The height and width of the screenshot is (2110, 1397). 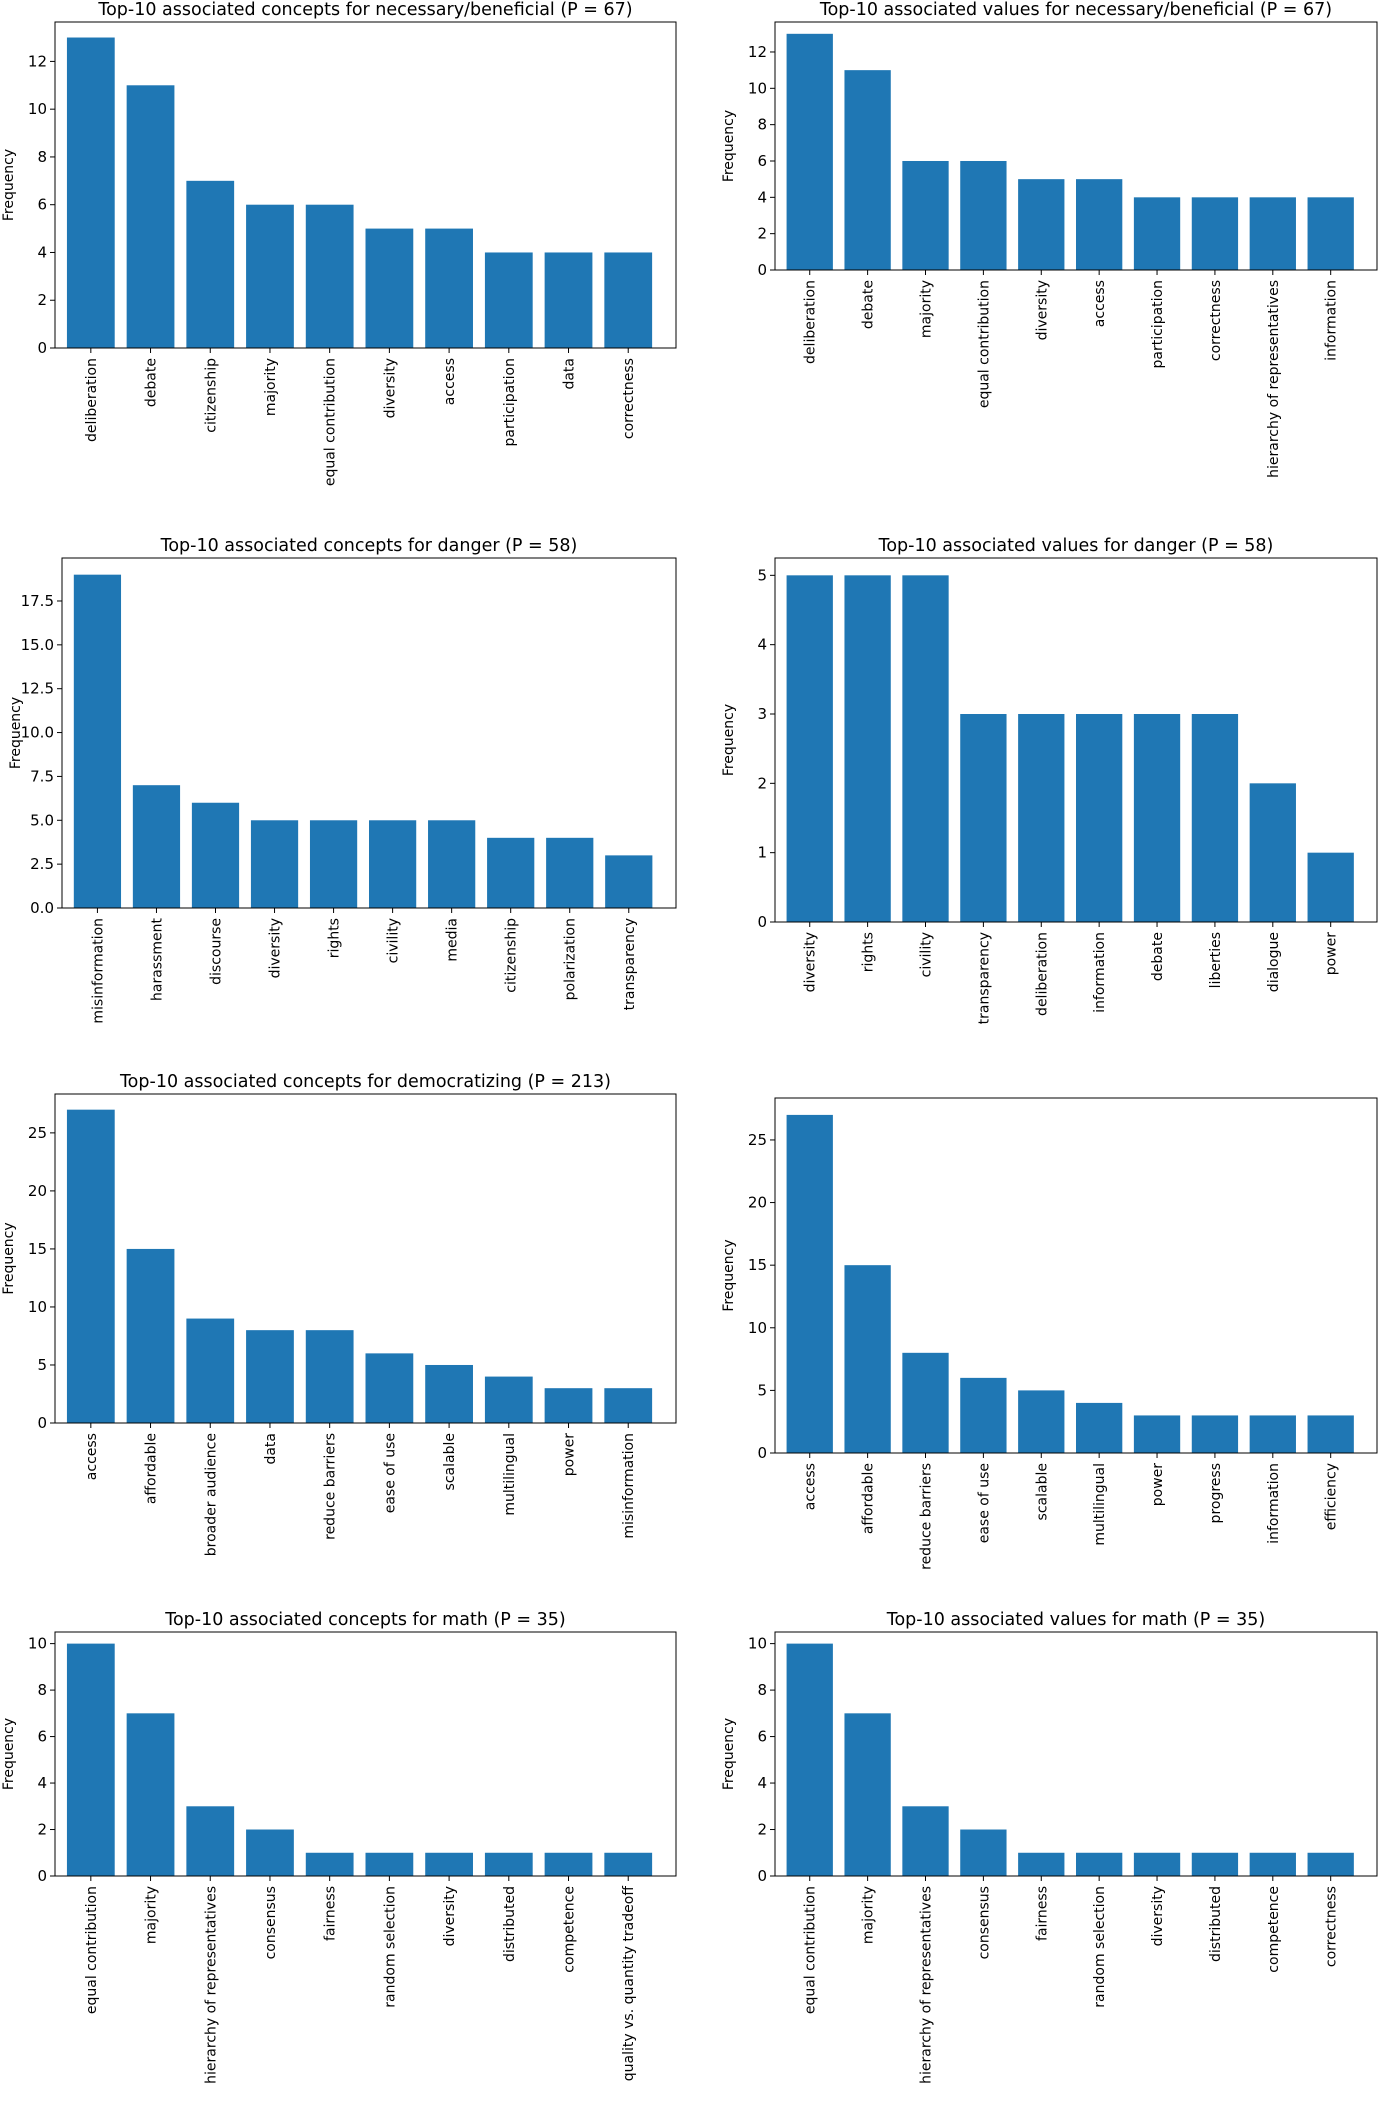 I want to click on x-tick-label: reduce barriers, so click(x=927, y=1516).